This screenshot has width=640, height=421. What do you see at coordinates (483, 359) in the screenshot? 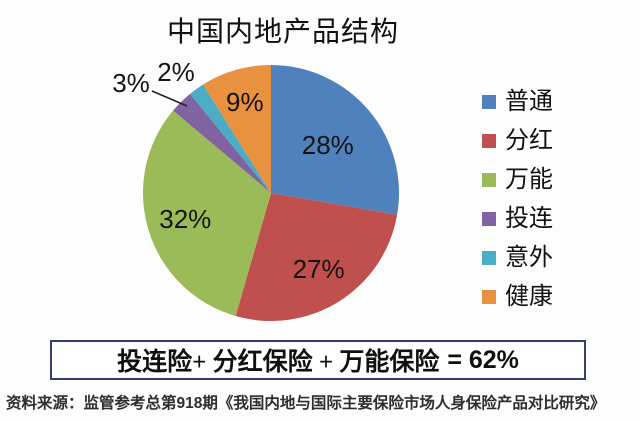
I see `summary-result: = 62%` at bounding box center [483, 359].